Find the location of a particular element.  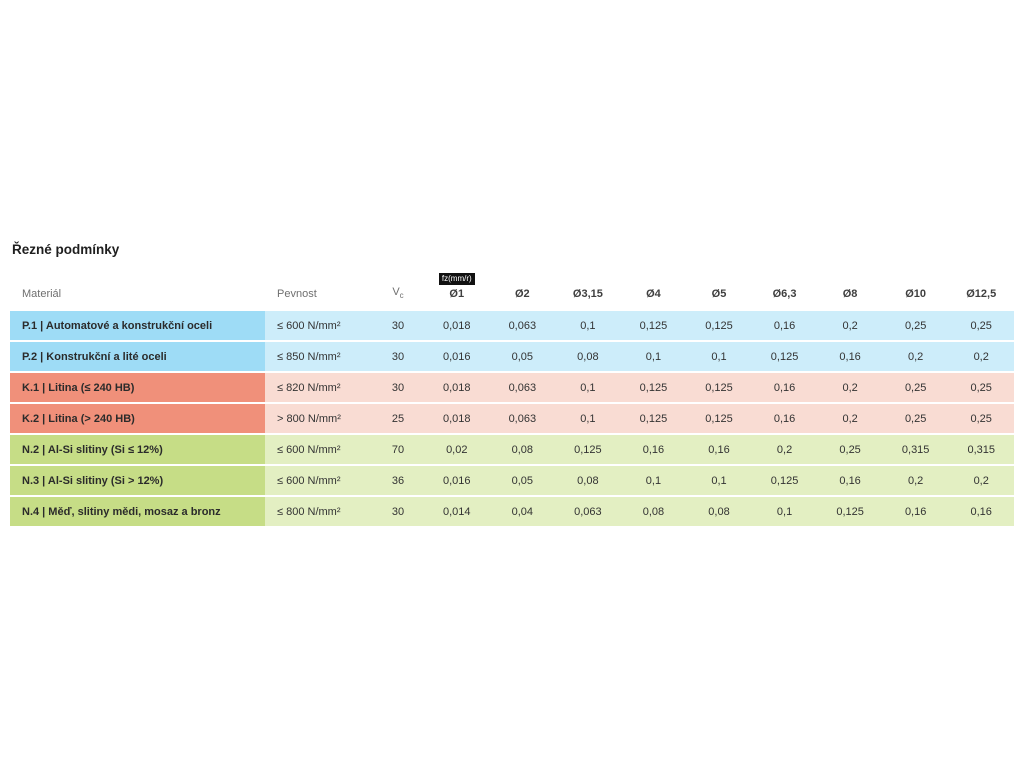

header-diameter-7: Ø8 is located at coordinates (850, 294).